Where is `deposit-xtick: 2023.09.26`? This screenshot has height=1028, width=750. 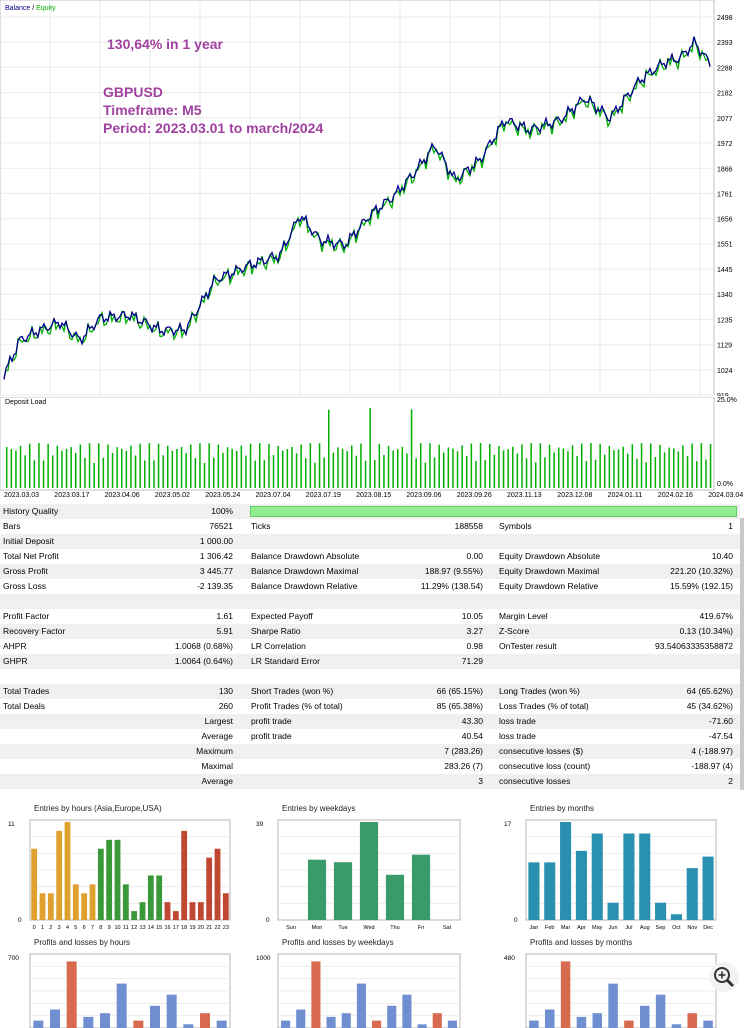
deposit-xtick: 2023.09.26 is located at coordinates (474, 495).